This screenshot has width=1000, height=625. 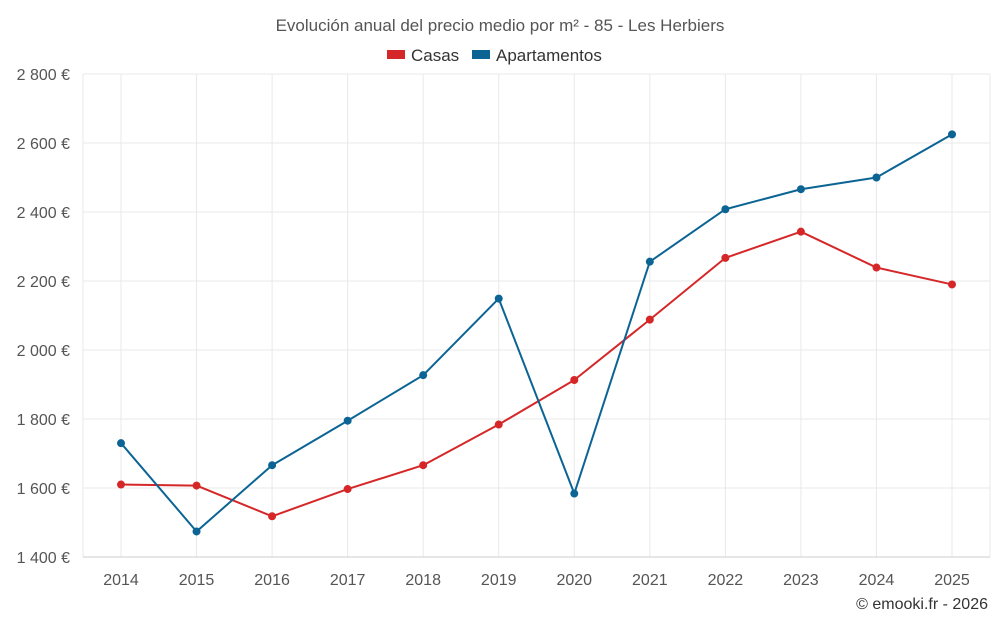 I want to click on y-tick-label: 2 800 €, so click(x=43, y=75).